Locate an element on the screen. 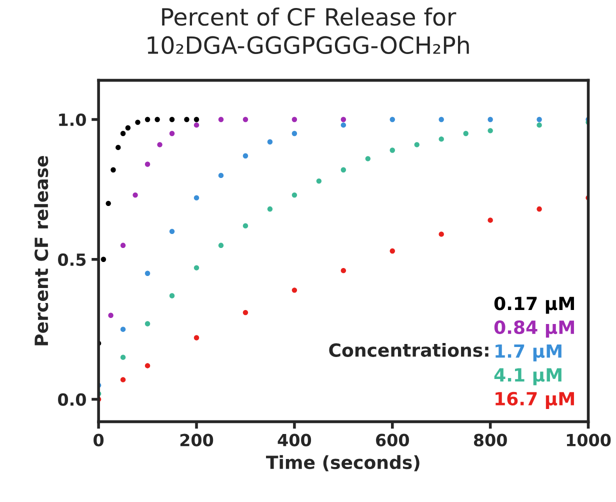 This screenshot has width=616, height=502. y-tick-label: 0.0 is located at coordinates (72, 399).